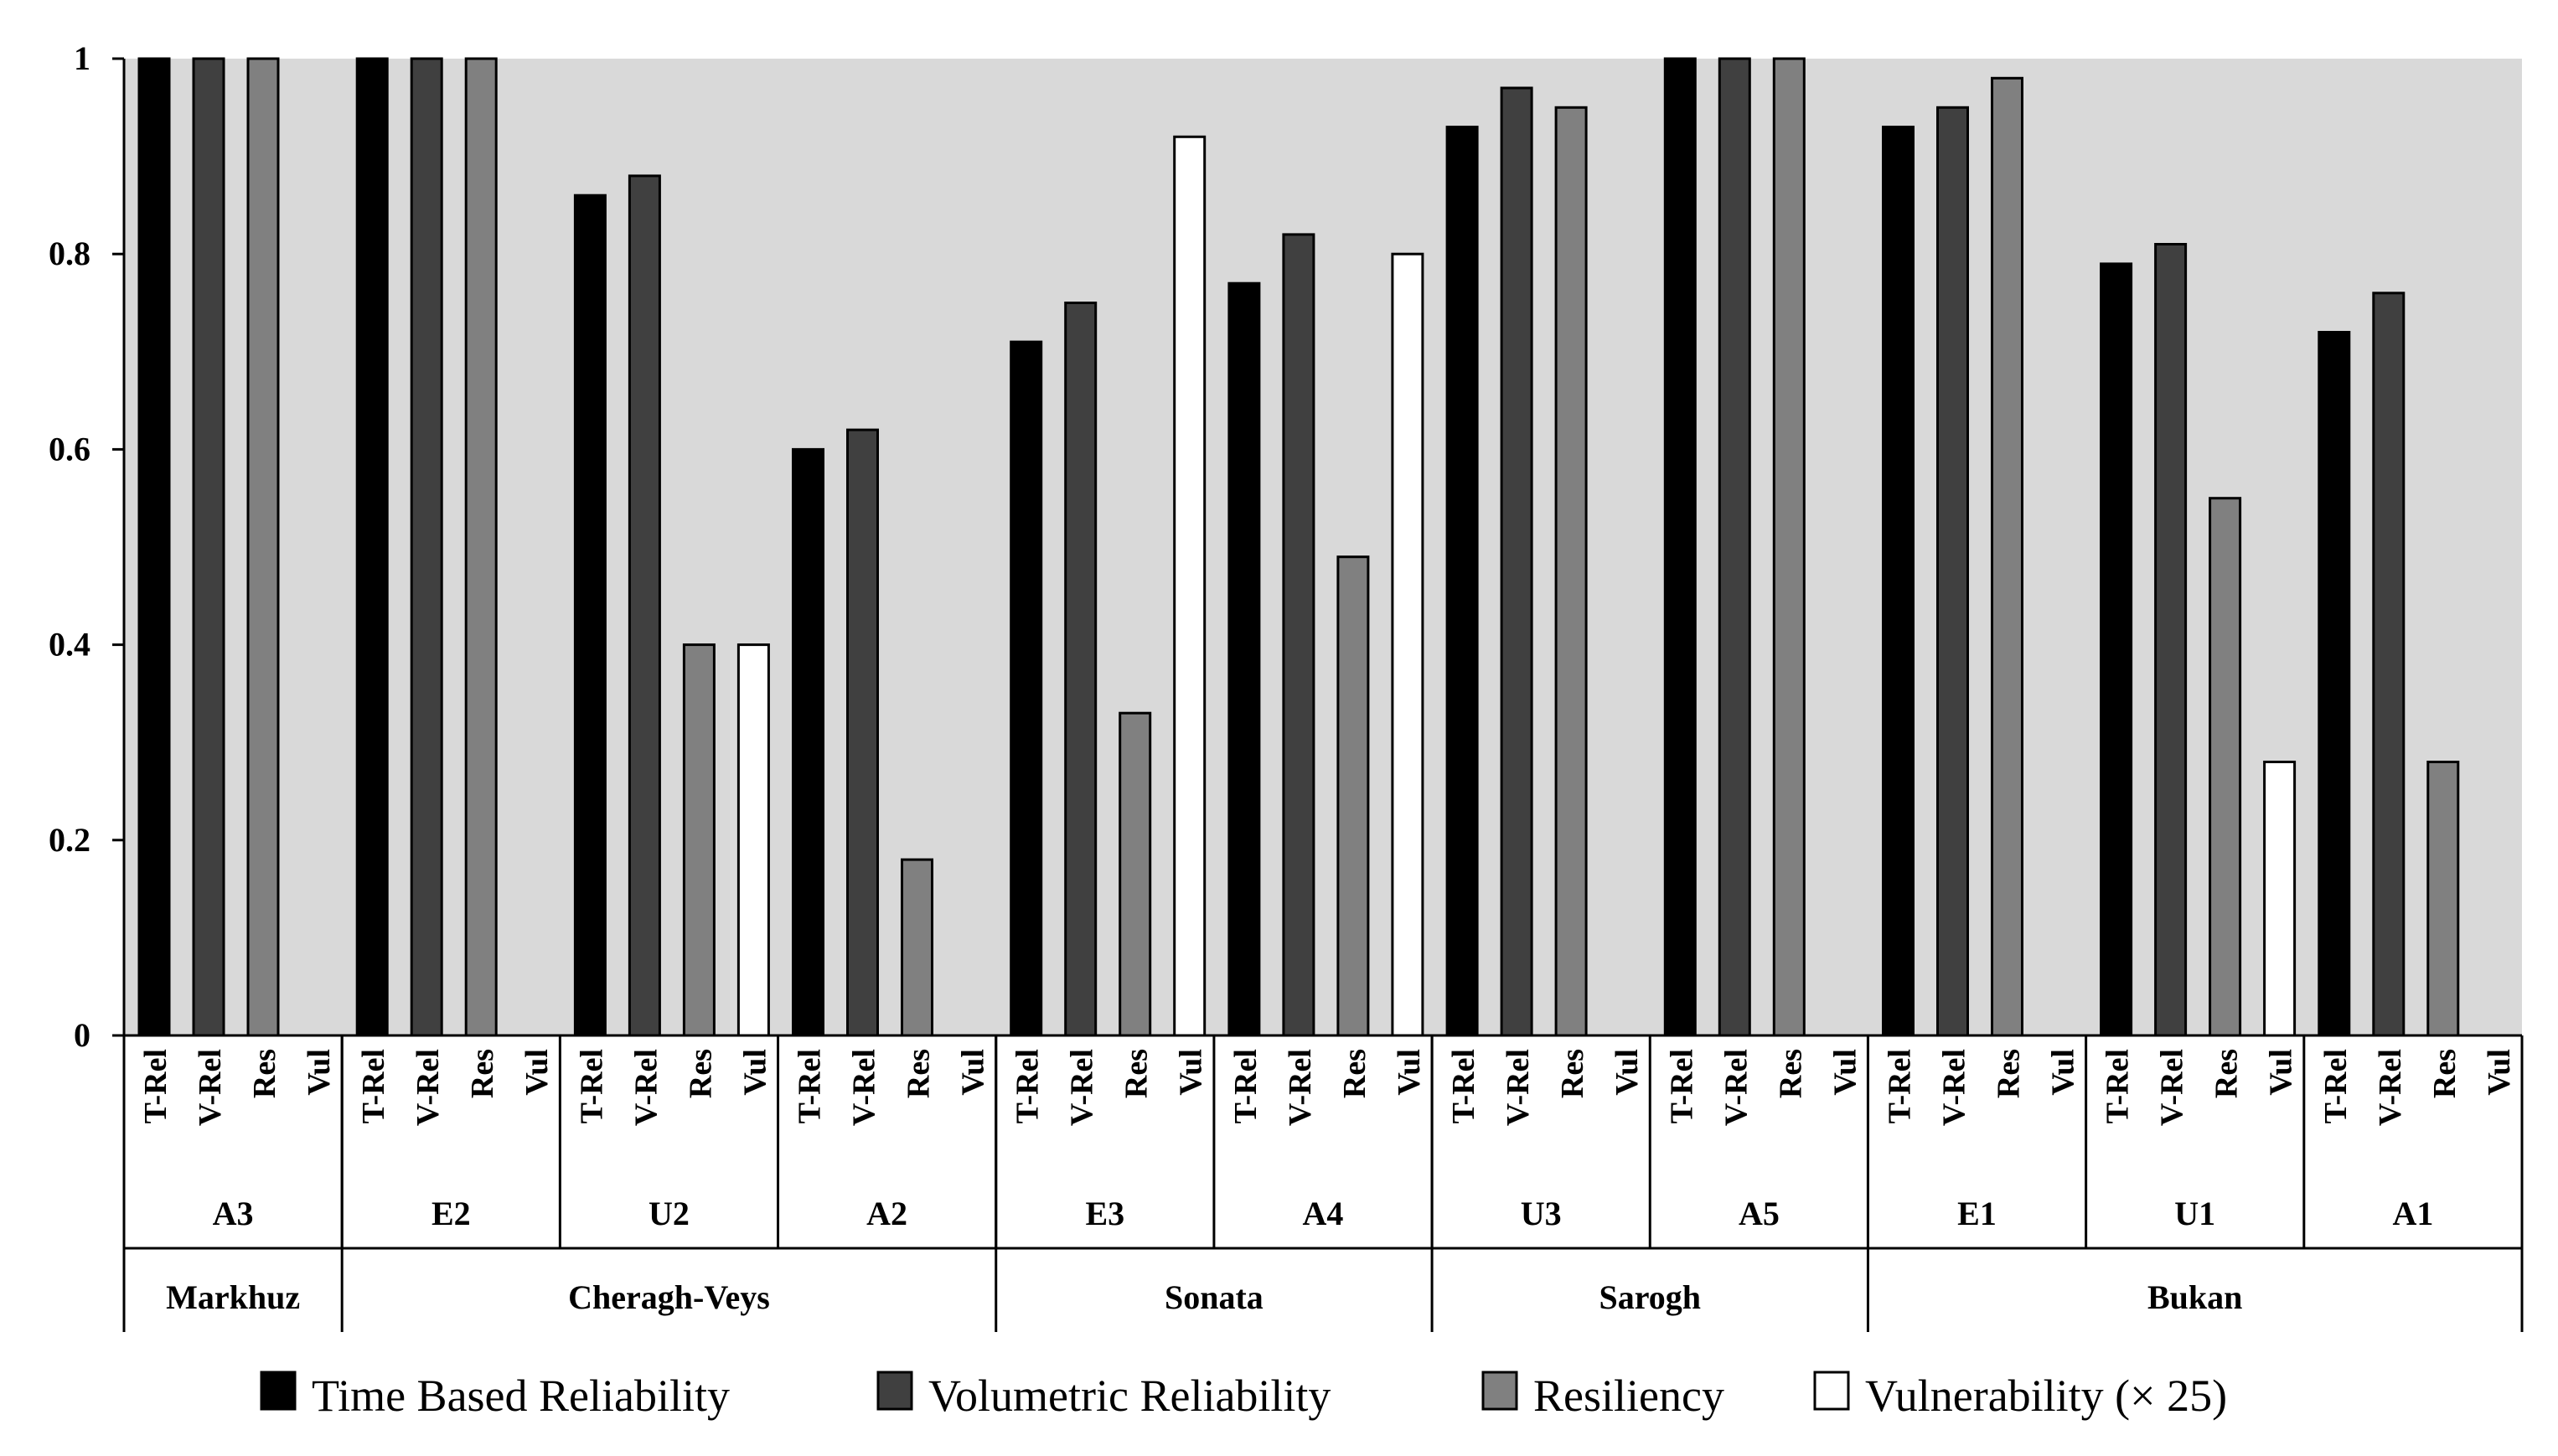 This screenshot has height=1456, width=2558. What do you see at coordinates (70, 253) in the screenshot?
I see `y-tick-label: 0.8` at bounding box center [70, 253].